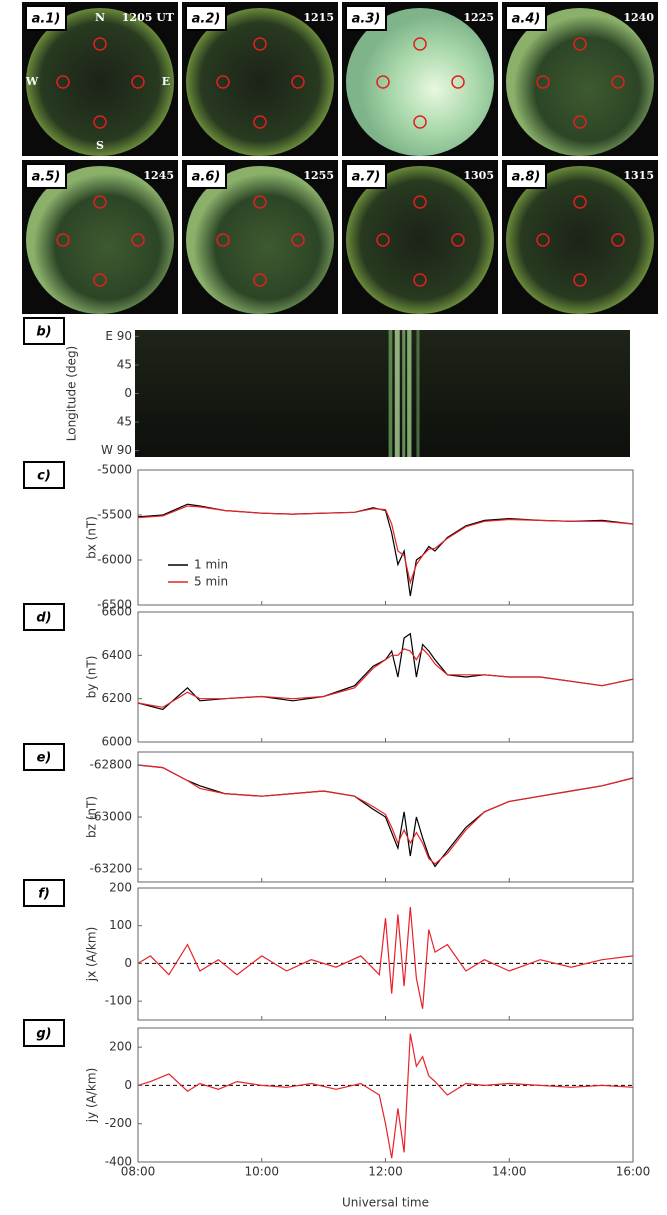 The width and height of the screenshot is (667, 1215). What do you see at coordinates (92, 817) in the screenshot?
I see `y-axis-label: bz (nT)` at bounding box center [92, 817].